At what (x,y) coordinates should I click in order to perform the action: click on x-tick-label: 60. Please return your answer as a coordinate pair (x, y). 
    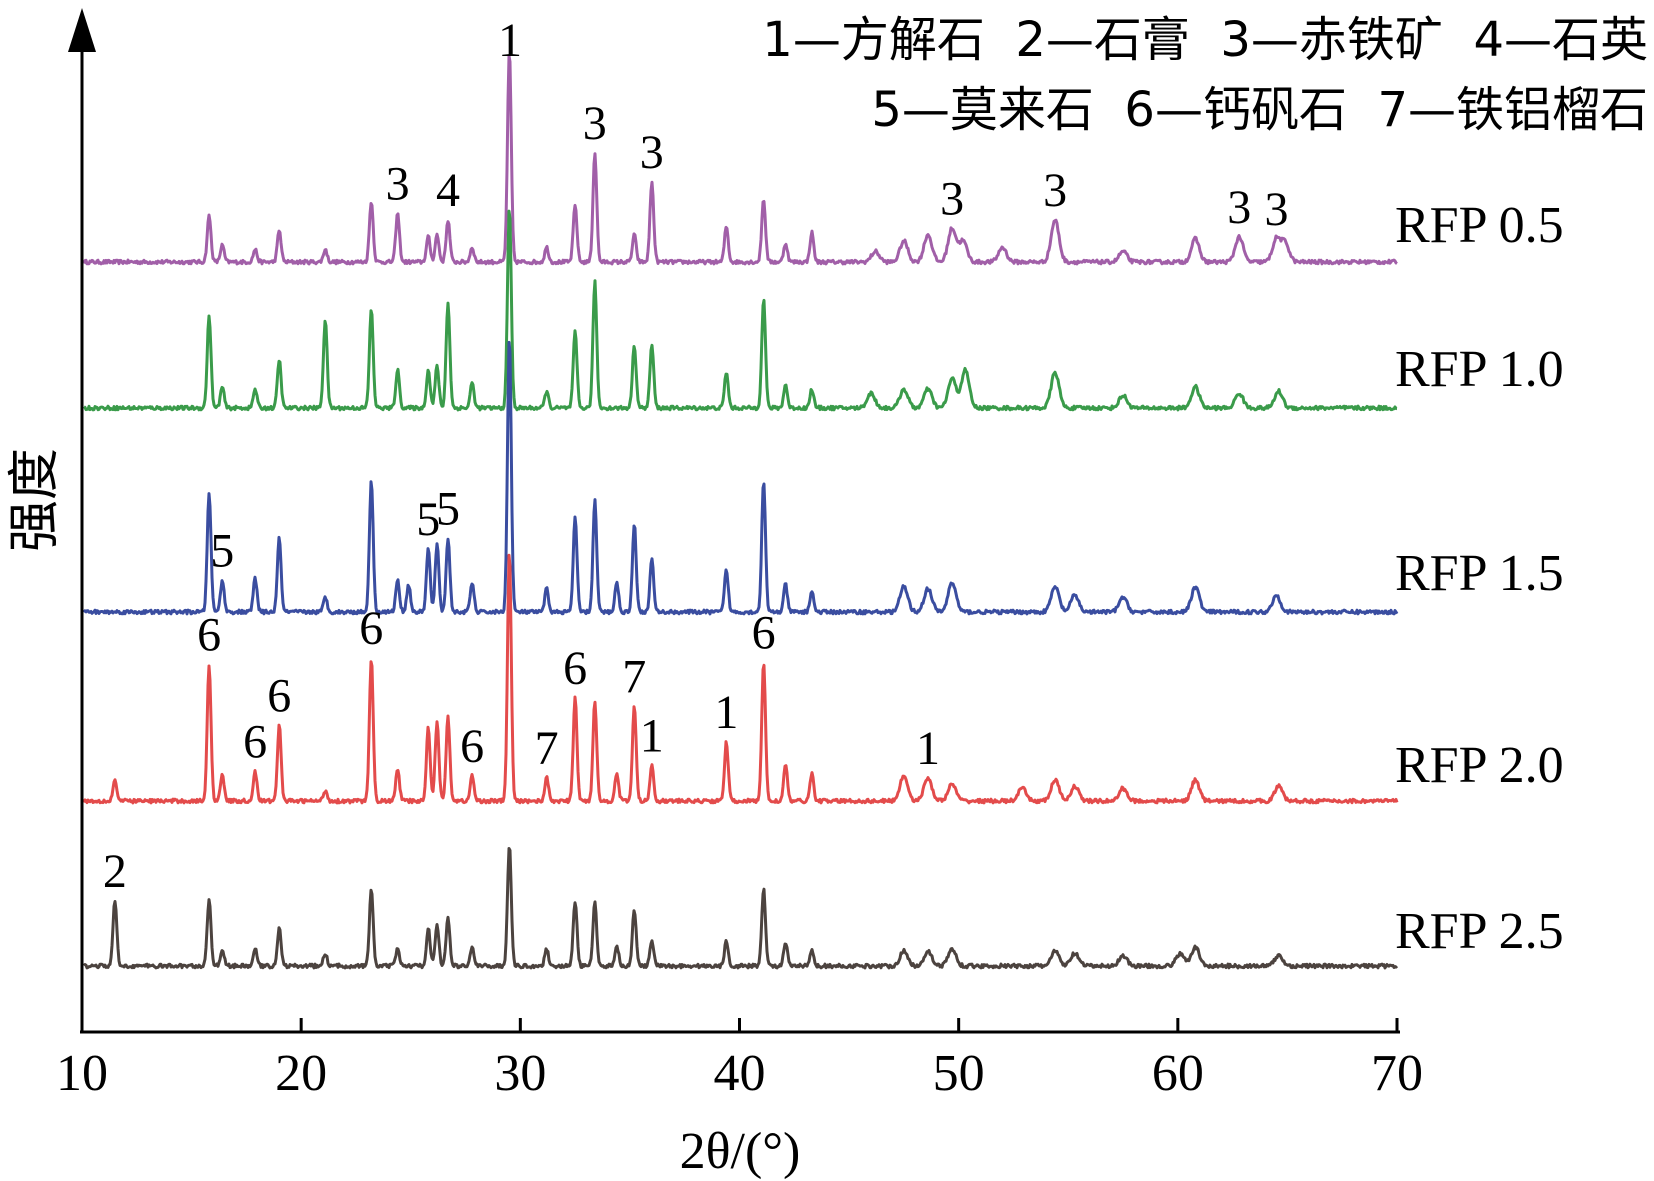
    Looking at the image, I should click on (1178, 1073).